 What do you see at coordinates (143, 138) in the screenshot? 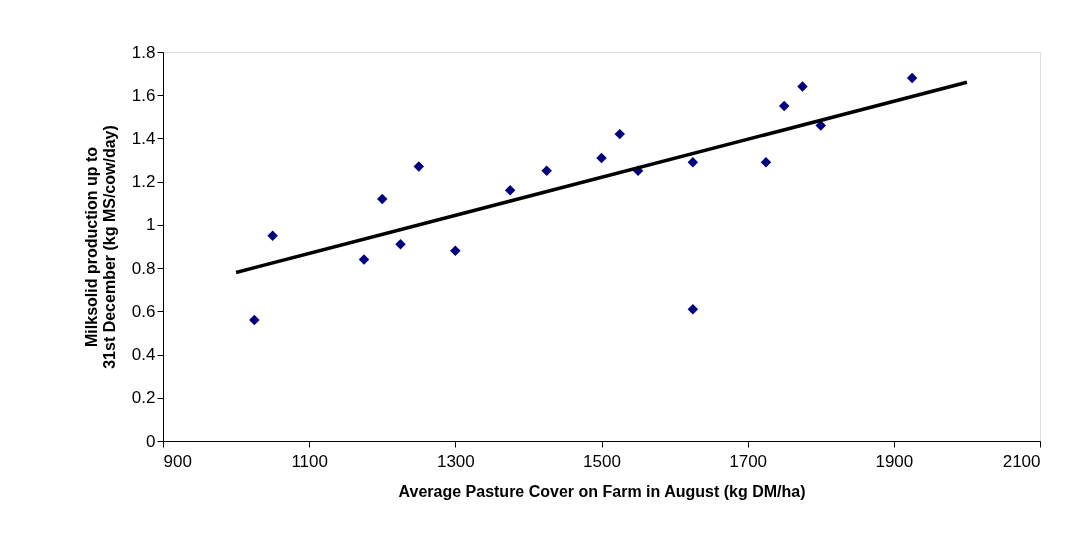
I see `y-tick-label: 1.4` at bounding box center [143, 138].